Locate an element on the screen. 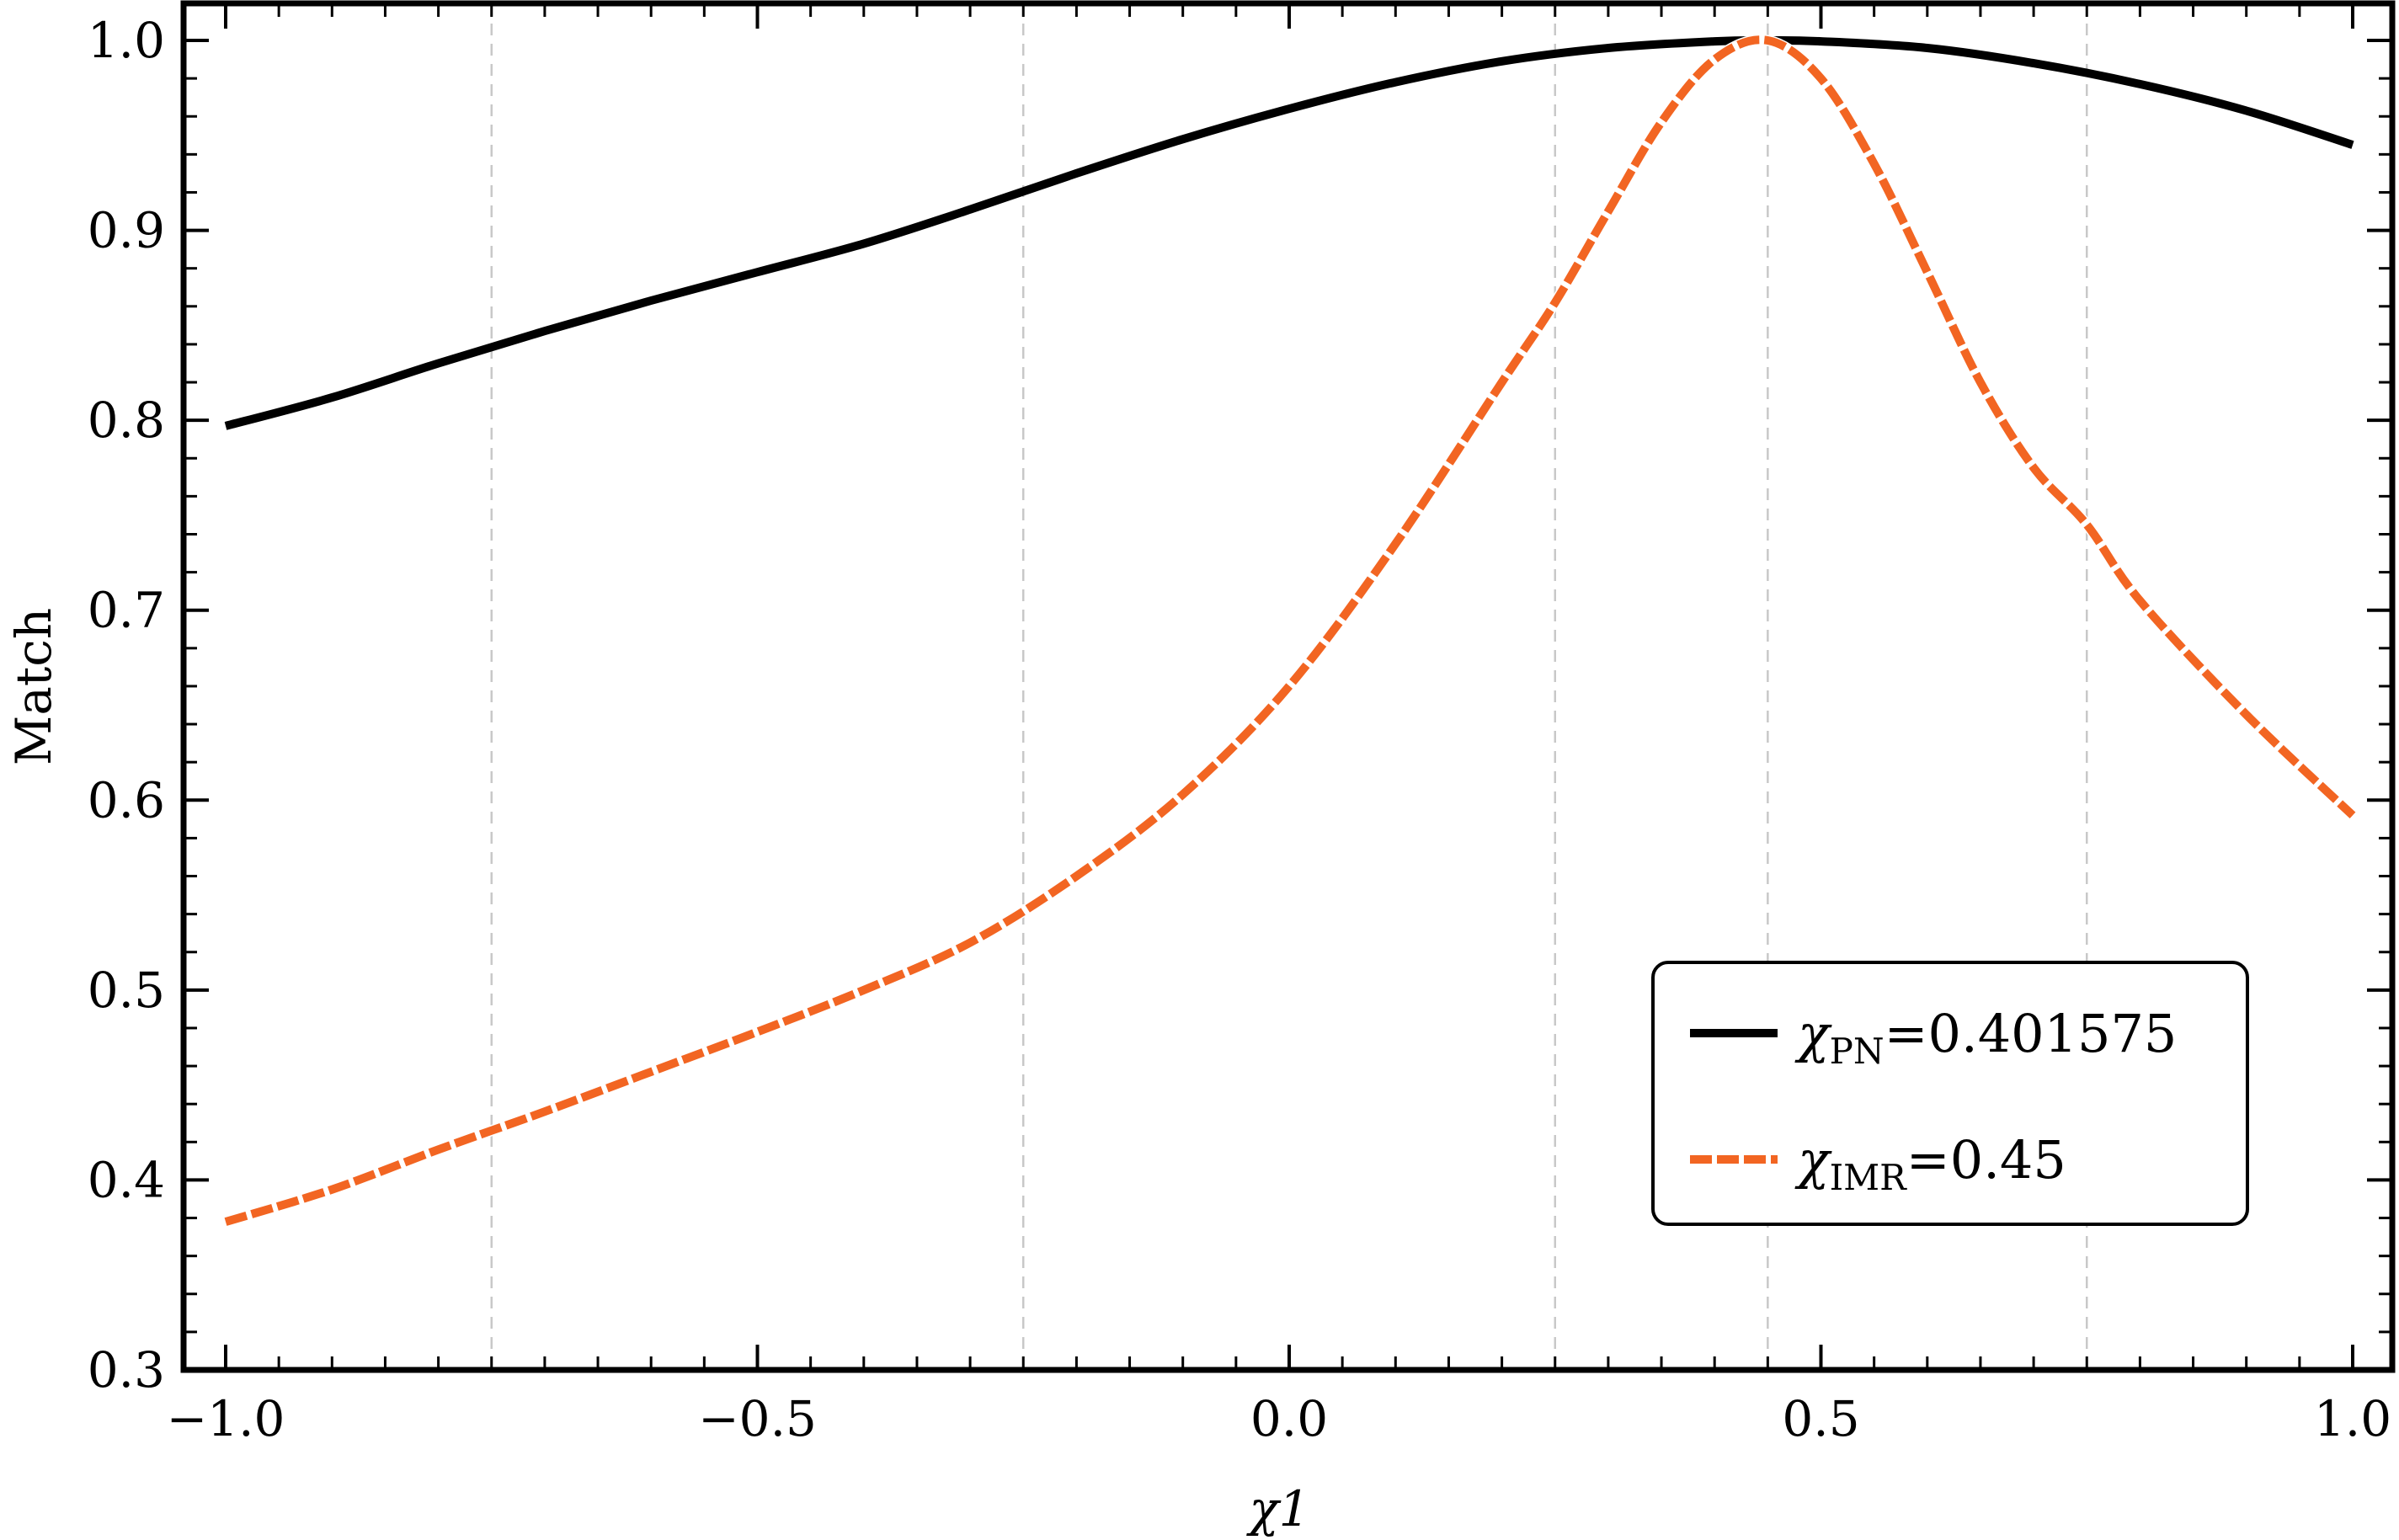  y-tick-label: 0.3 is located at coordinates (126, 1370).